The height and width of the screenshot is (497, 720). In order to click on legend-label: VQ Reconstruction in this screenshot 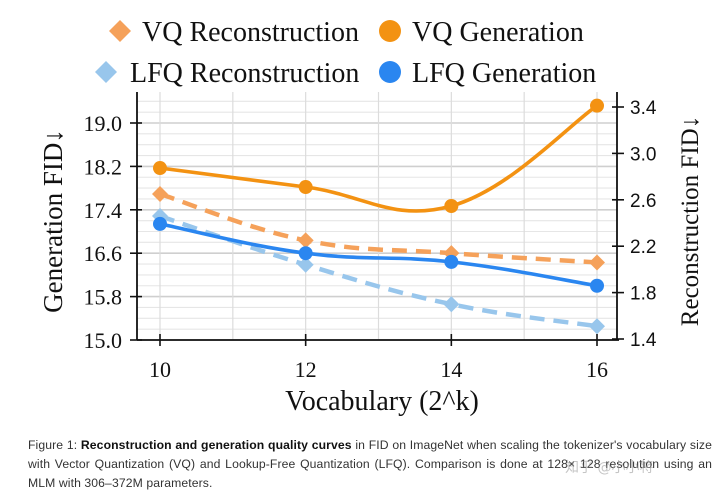, I will do `click(250, 32)`.